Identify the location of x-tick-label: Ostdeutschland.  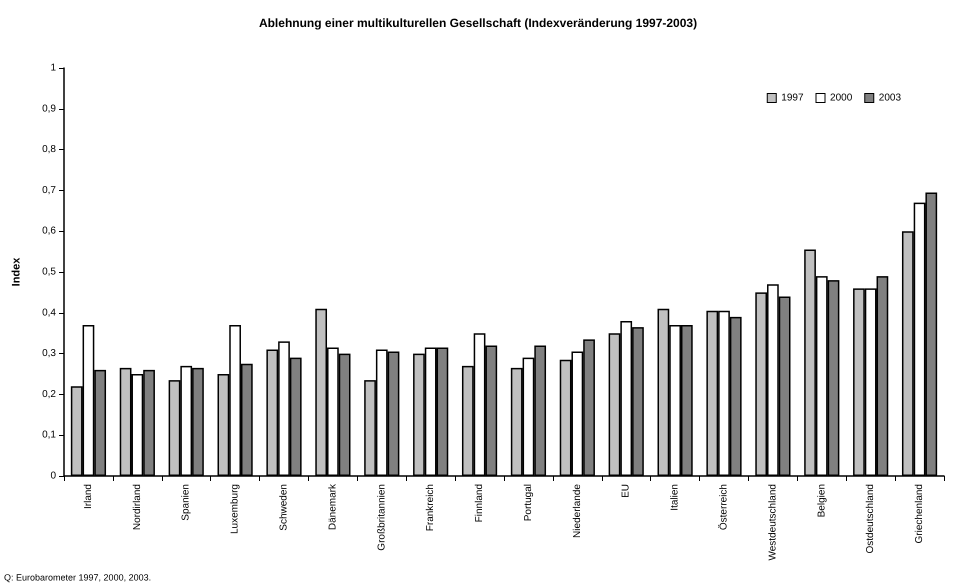
(870, 519).